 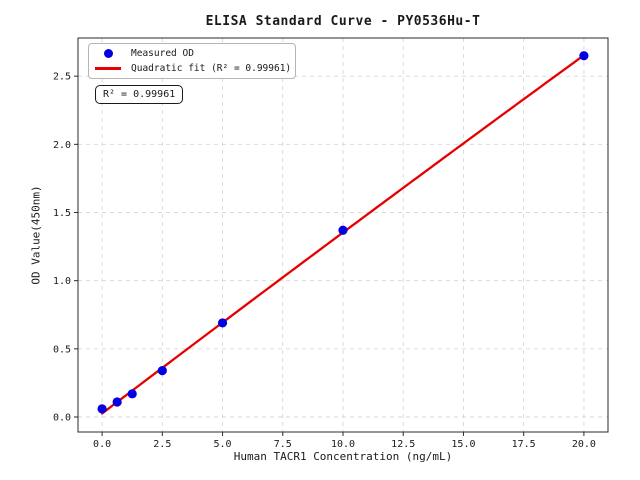 I want to click on x-tick-label: 0.0, so click(x=102, y=444).